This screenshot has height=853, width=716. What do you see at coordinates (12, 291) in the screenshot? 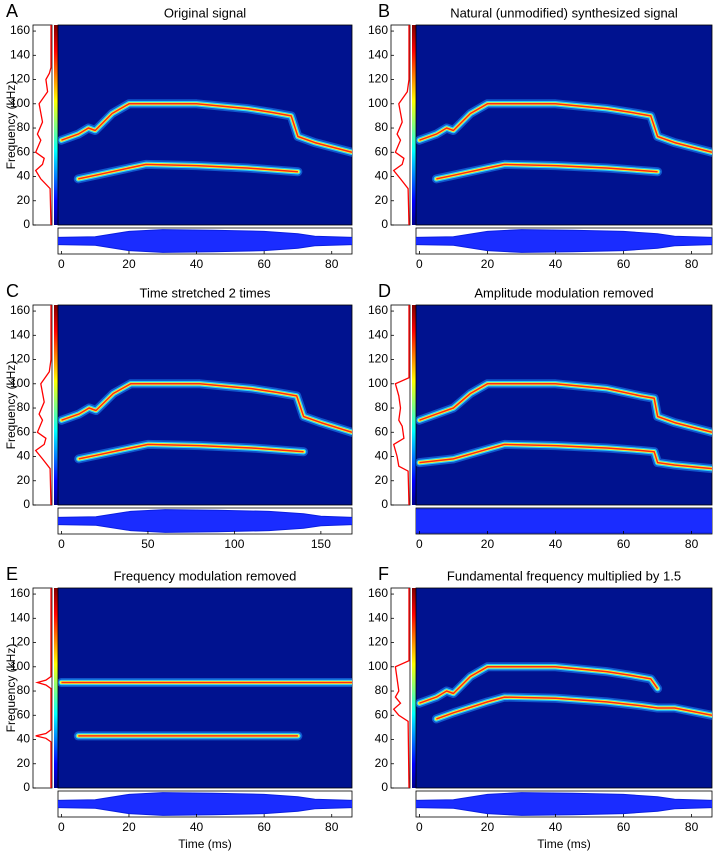
I see `panel-letter: C` at bounding box center [12, 291].